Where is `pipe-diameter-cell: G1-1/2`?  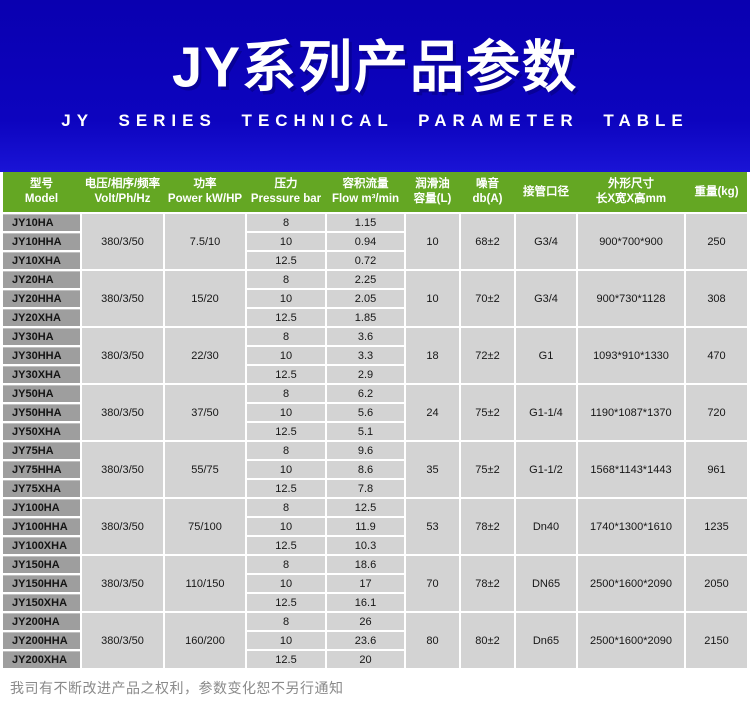
pipe-diameter-cell: G1-1/2 is located at coordinates (546, 469).